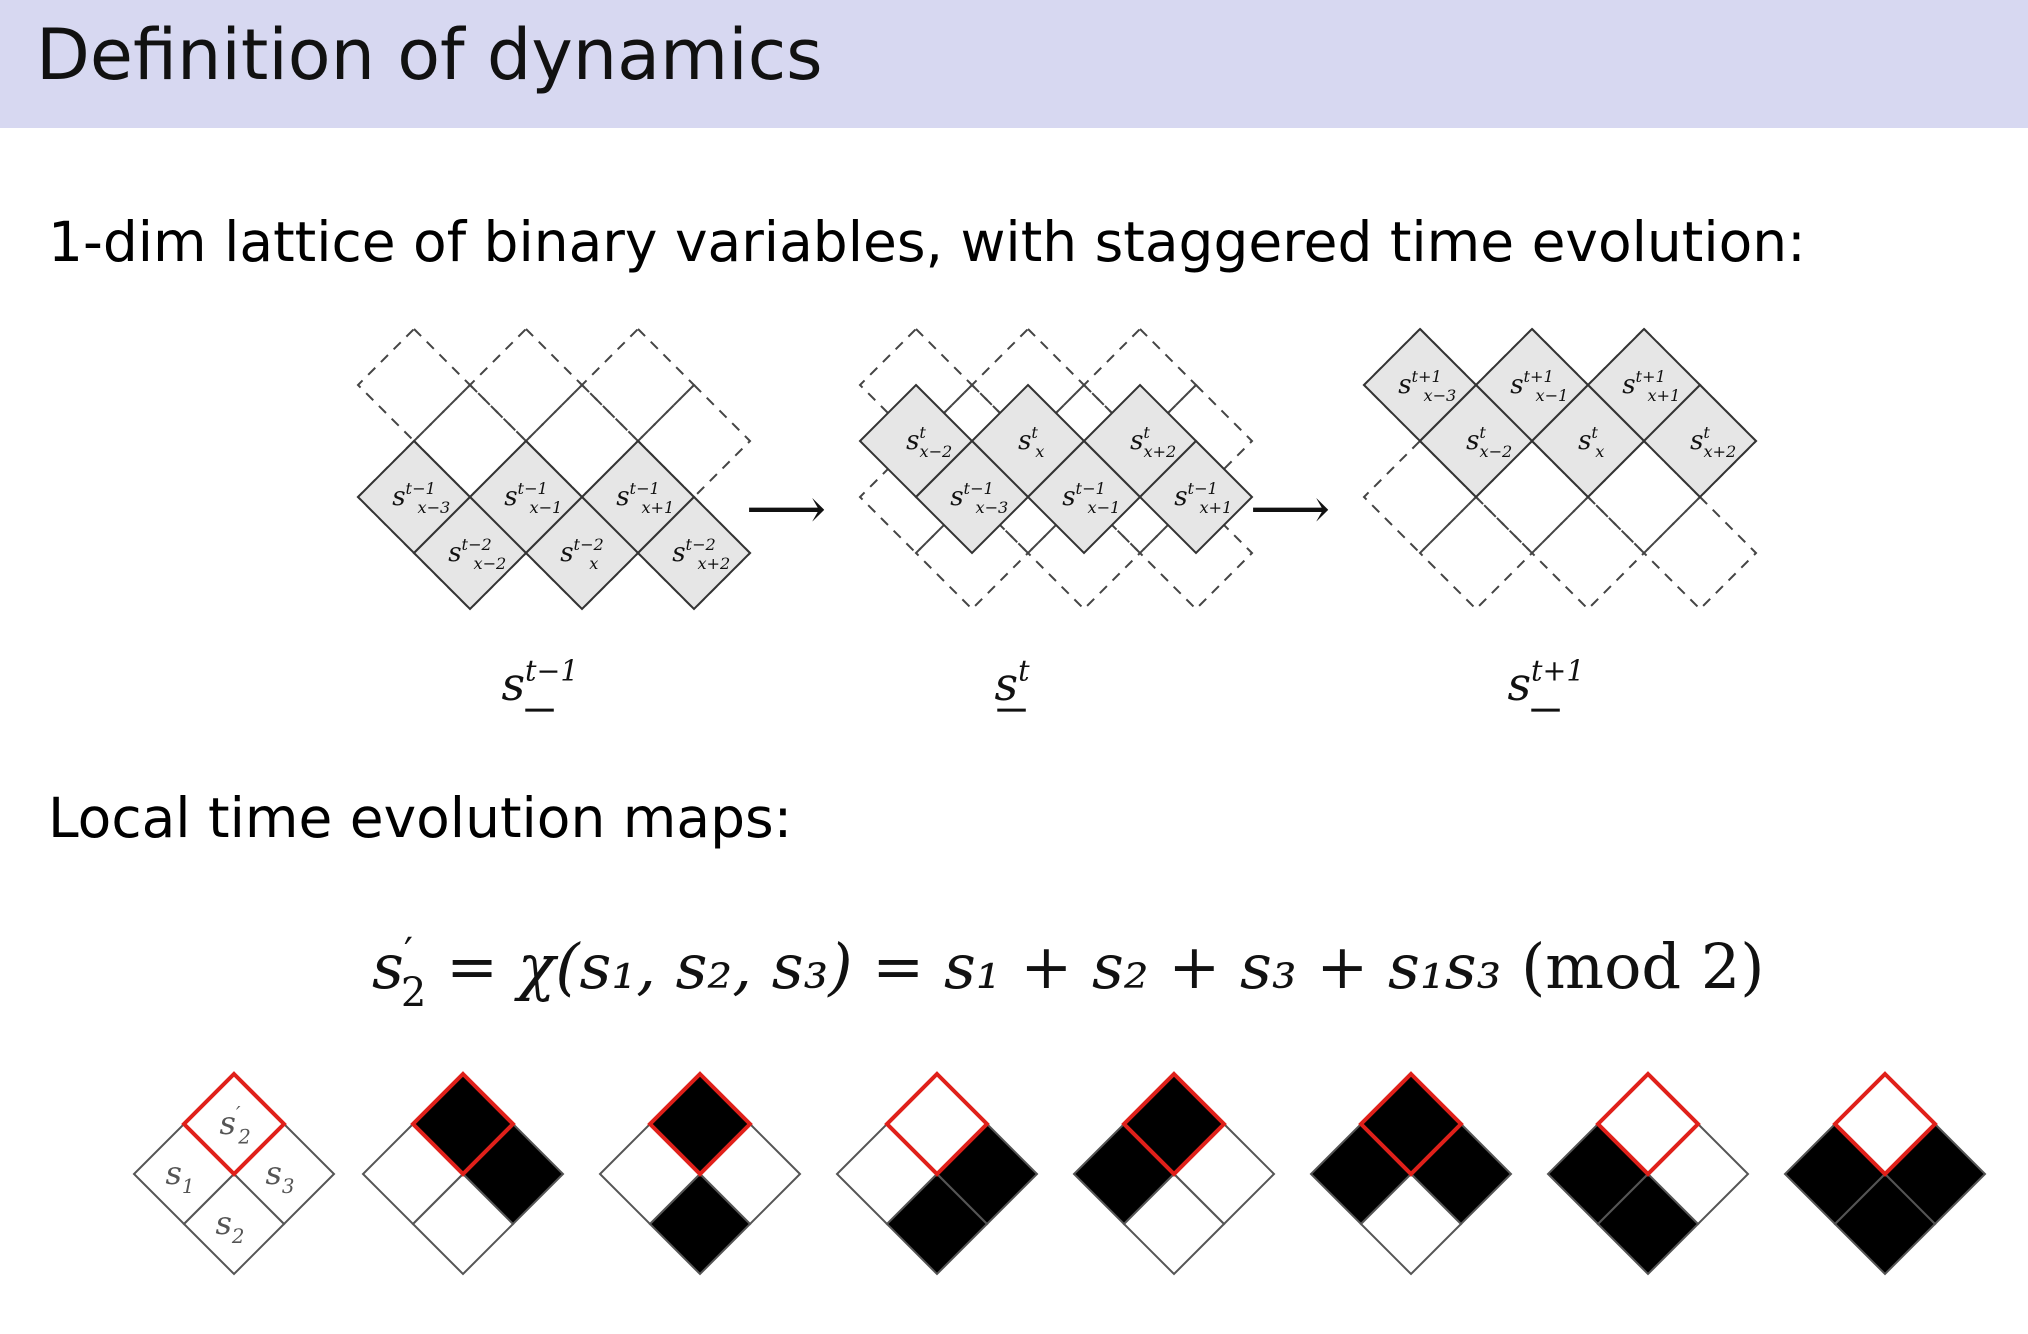 The height and width of the screenshot is (1334, 2028). I want to click on lattice-caption: st−1, so click(540, 683).